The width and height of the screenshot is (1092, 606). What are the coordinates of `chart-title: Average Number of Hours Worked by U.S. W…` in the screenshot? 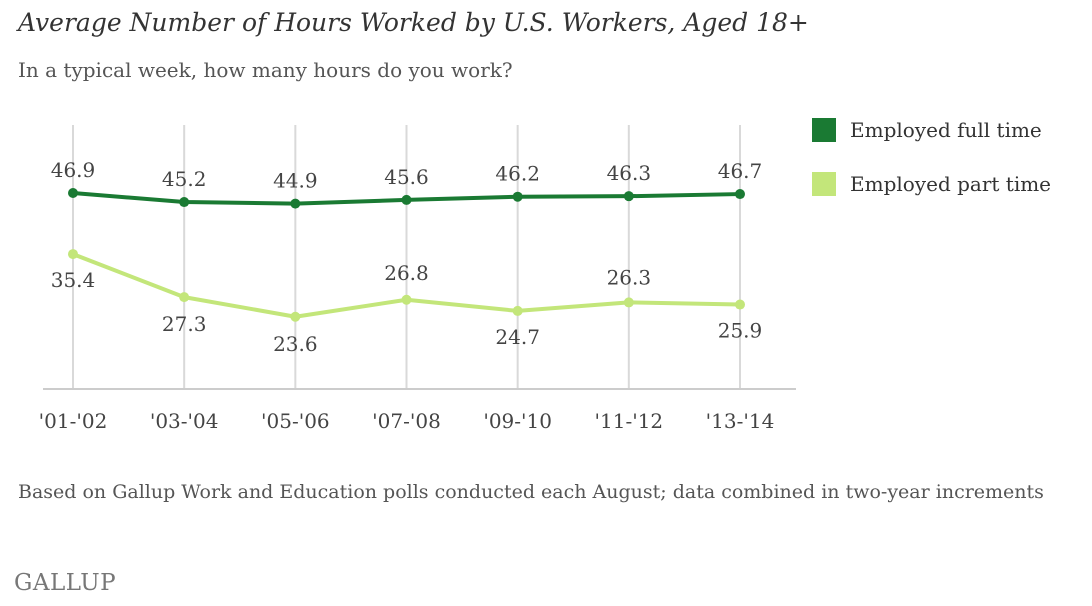 It's located at (413, 22).